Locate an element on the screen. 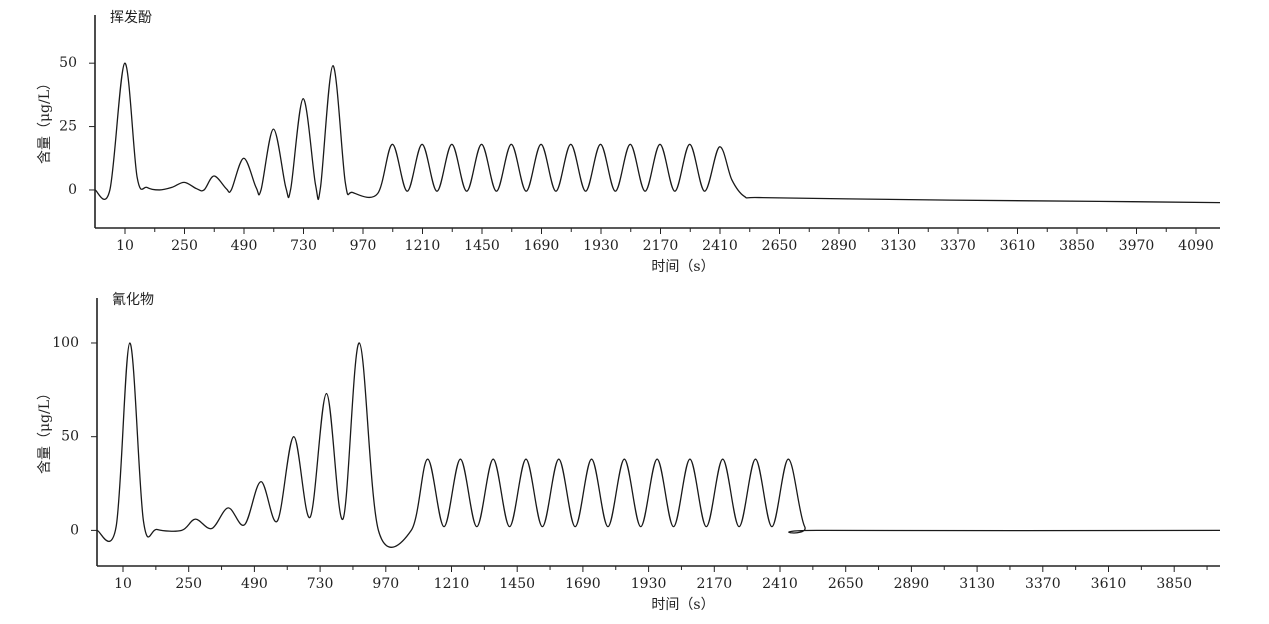 The image size is (1269, 624). y-tick-label: 100 is located at coordinates (65, 343).